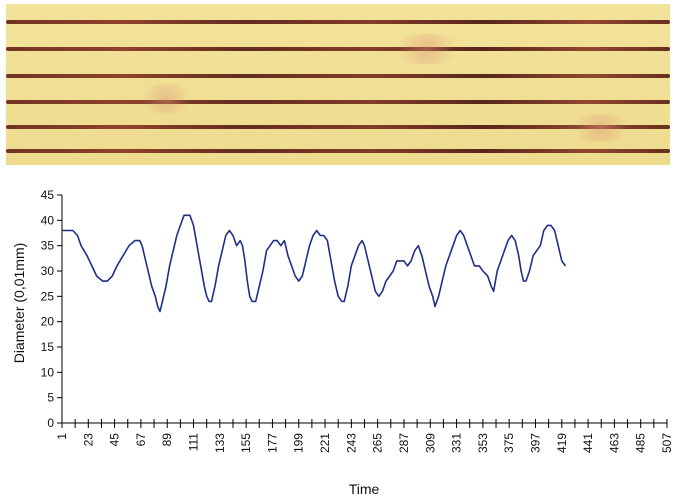 This screenshot has height=499, width=674. What do you see at coordinates (614, 443) in the screenshot?
I see `x-tick-label: 463` at bounding box center [614, 443].